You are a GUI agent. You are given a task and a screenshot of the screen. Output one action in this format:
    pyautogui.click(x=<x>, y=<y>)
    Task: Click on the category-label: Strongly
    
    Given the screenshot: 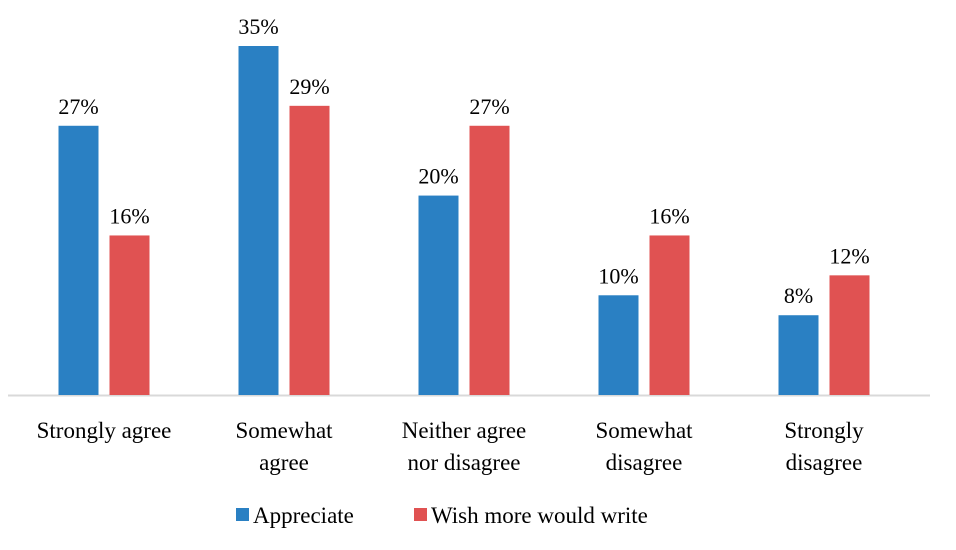 What is the action you would take?
    pyautogui.click(x=824, y=430)
    